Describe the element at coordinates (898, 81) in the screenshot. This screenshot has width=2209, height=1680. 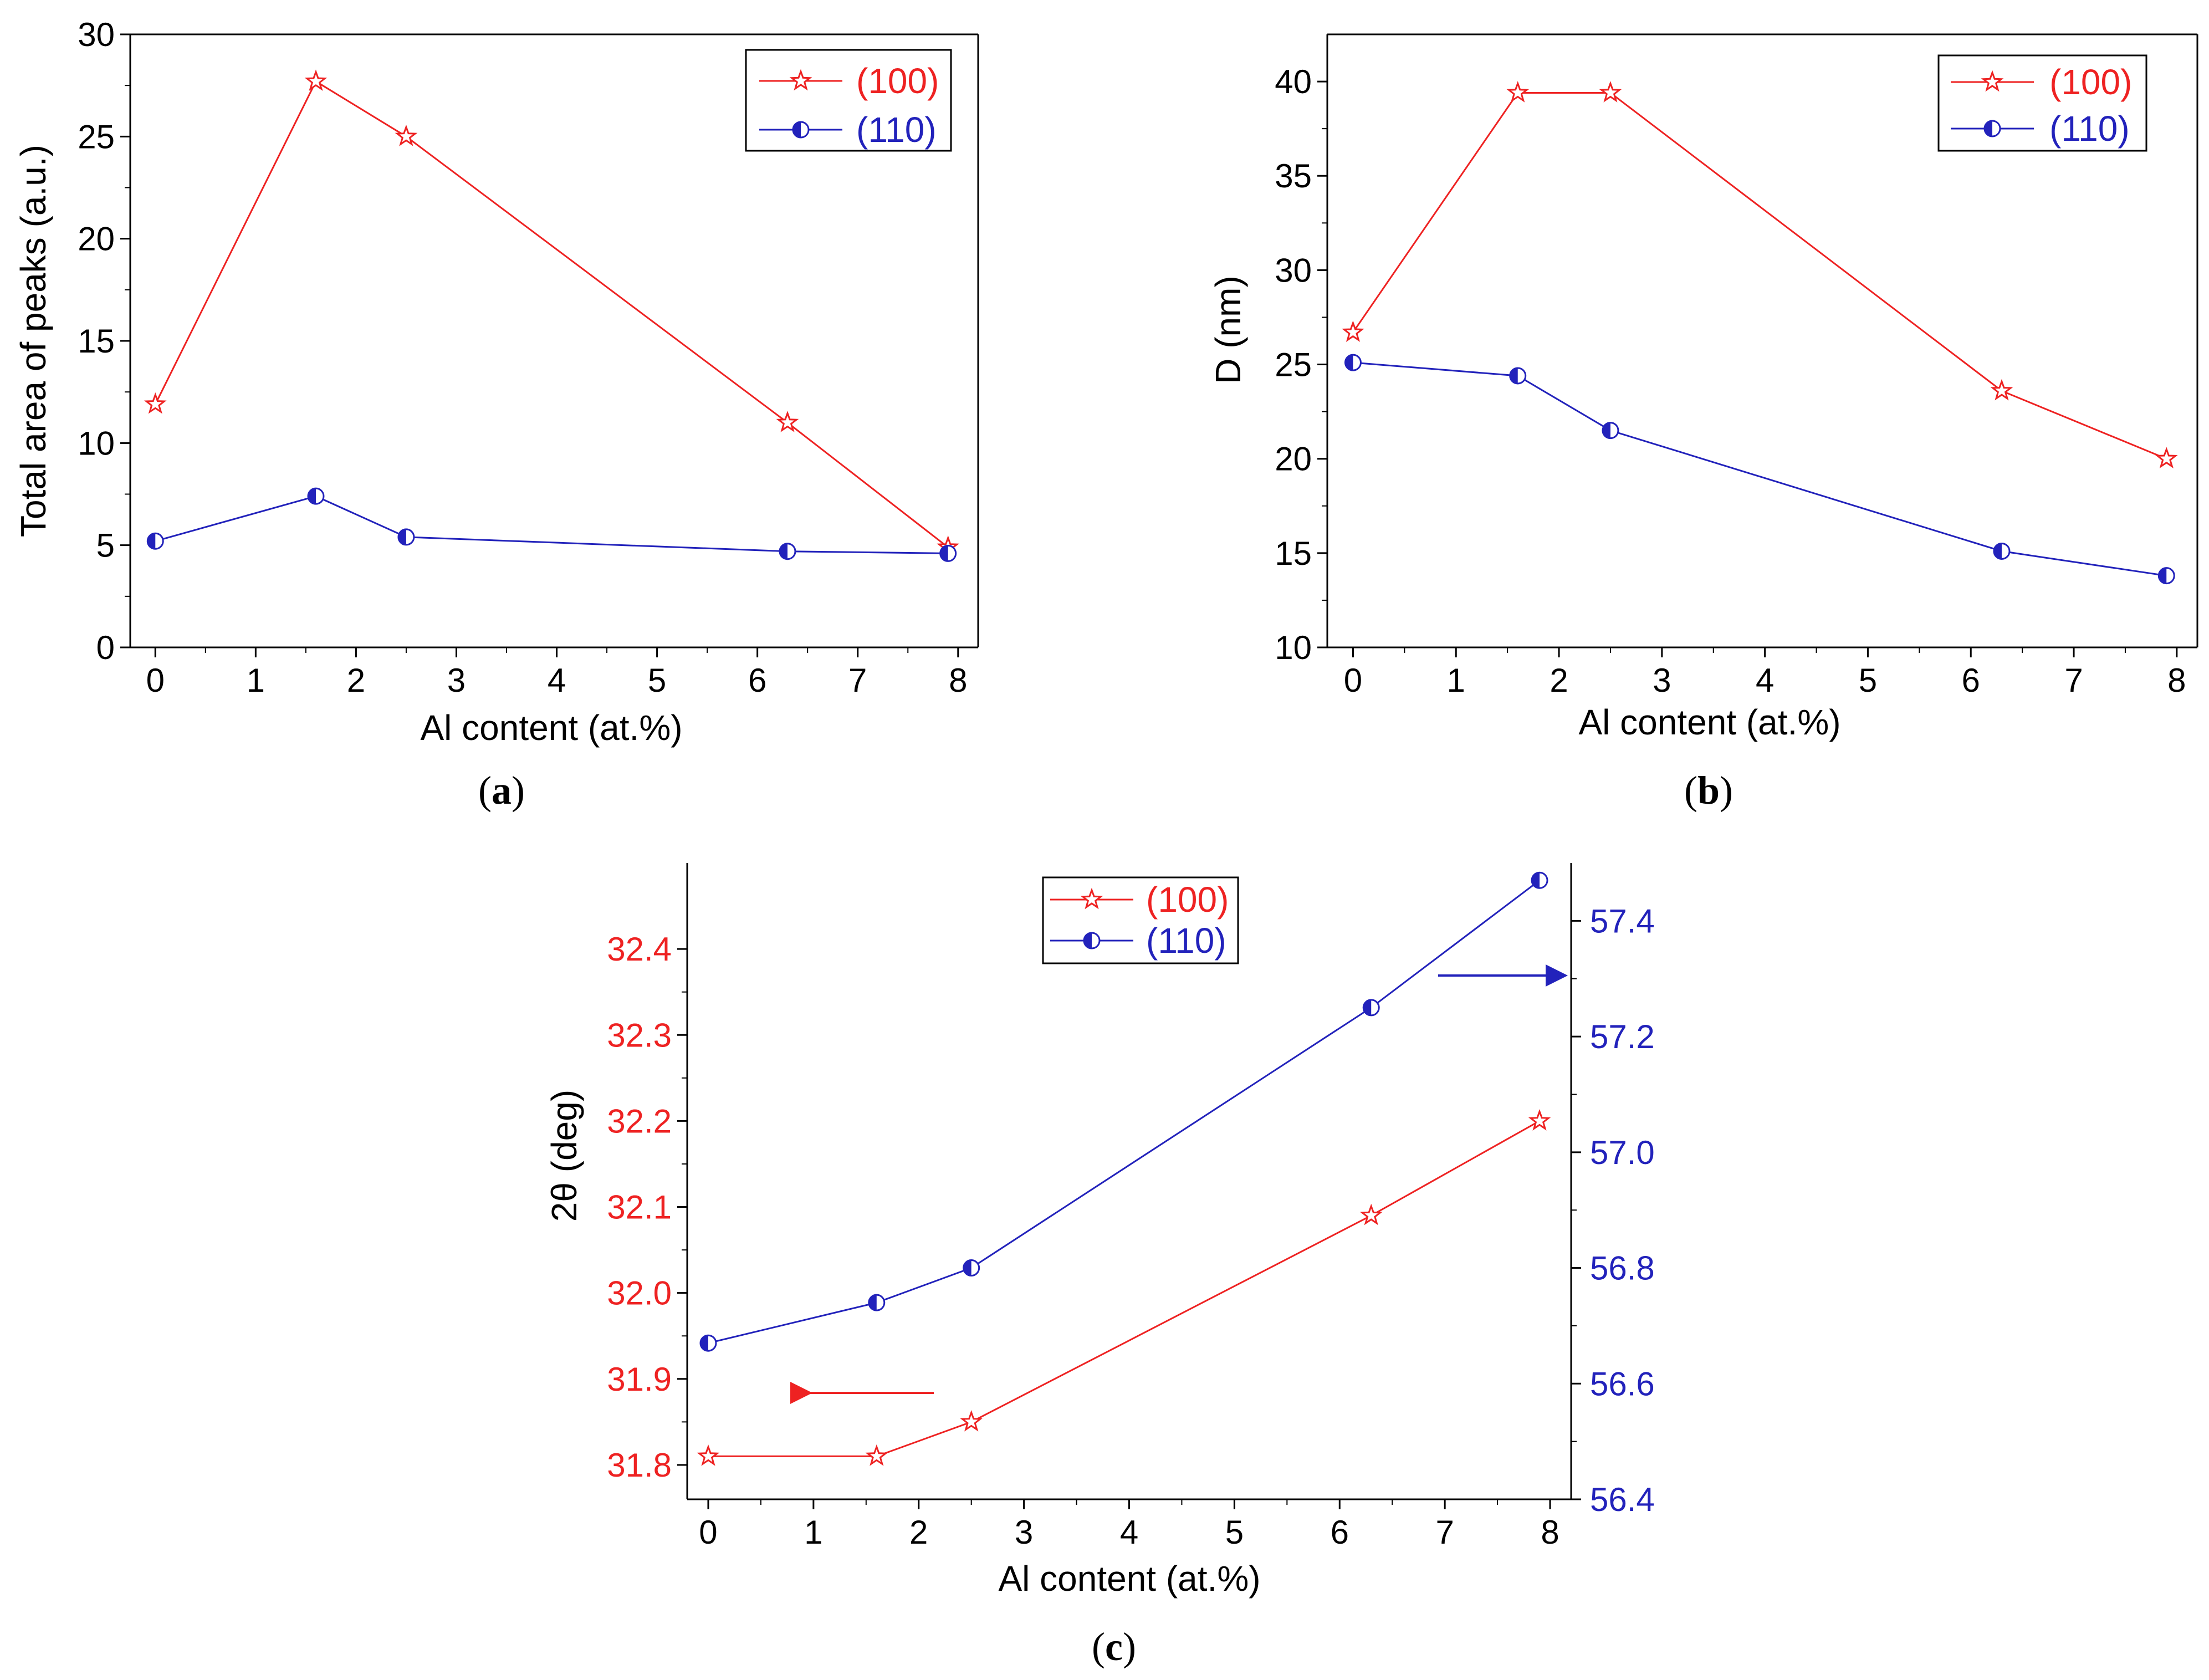
I see `legend-label-100-a: (100)` at that location.